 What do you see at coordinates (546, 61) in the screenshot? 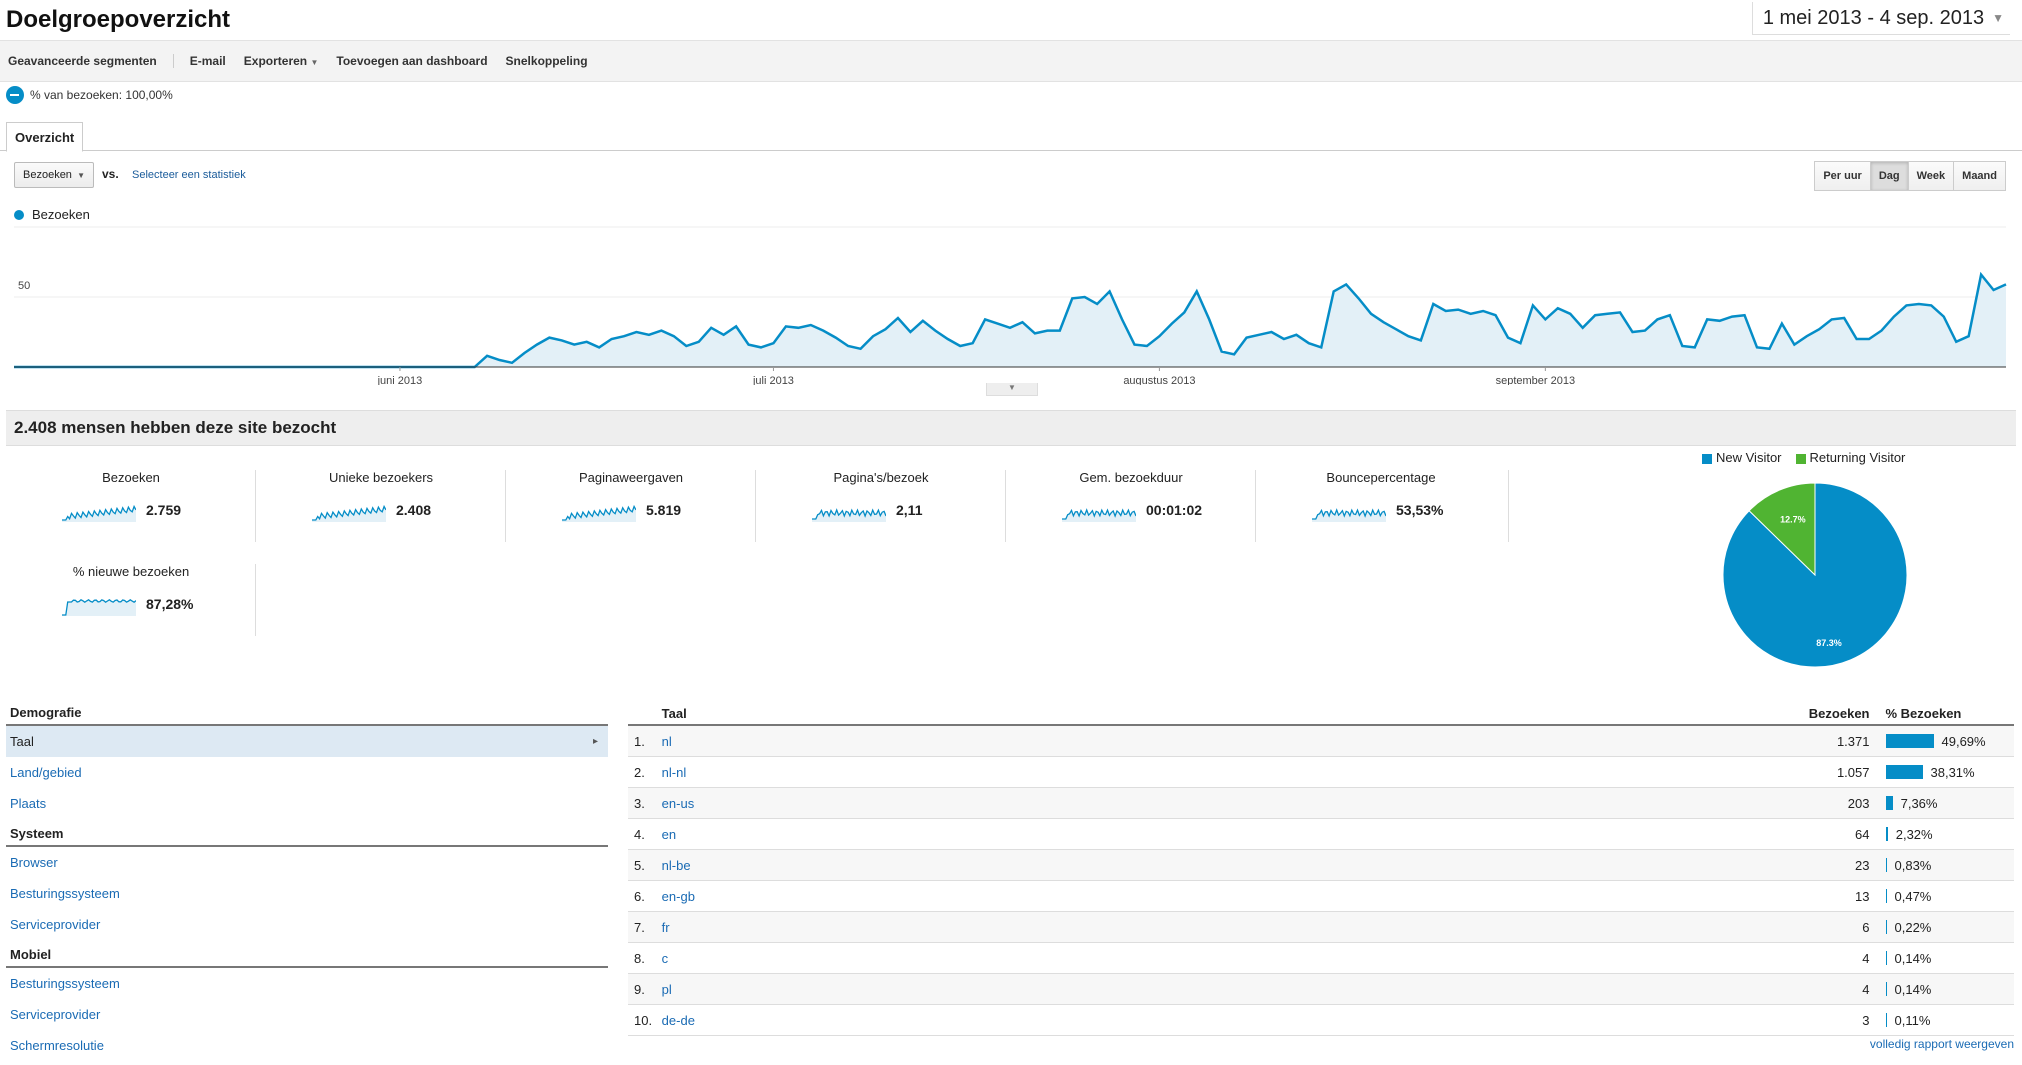
I see `shortcut-button: Snelkoppeling` at bounding box center [546, 61].